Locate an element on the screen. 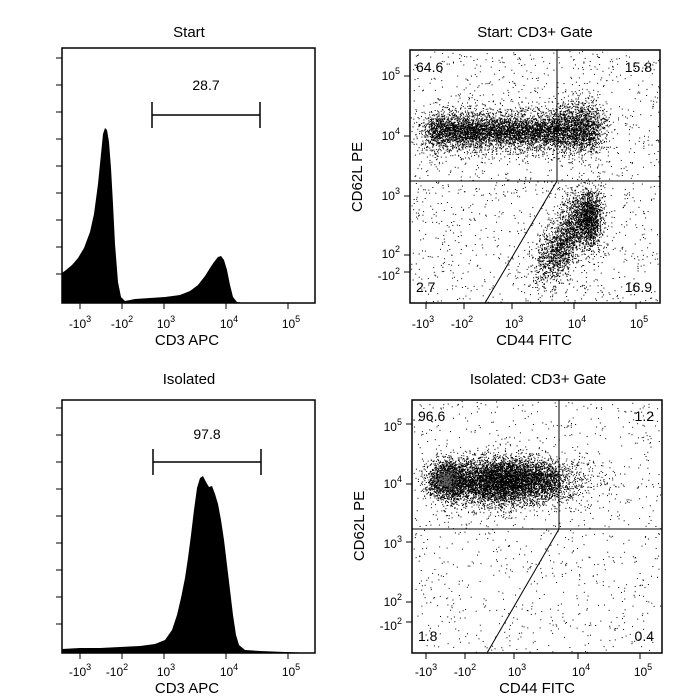 Image resolution: width=700 pixels, height=700 pixels. quadrant-top-left-value: 96.6 is located at coordinates (431, 416).